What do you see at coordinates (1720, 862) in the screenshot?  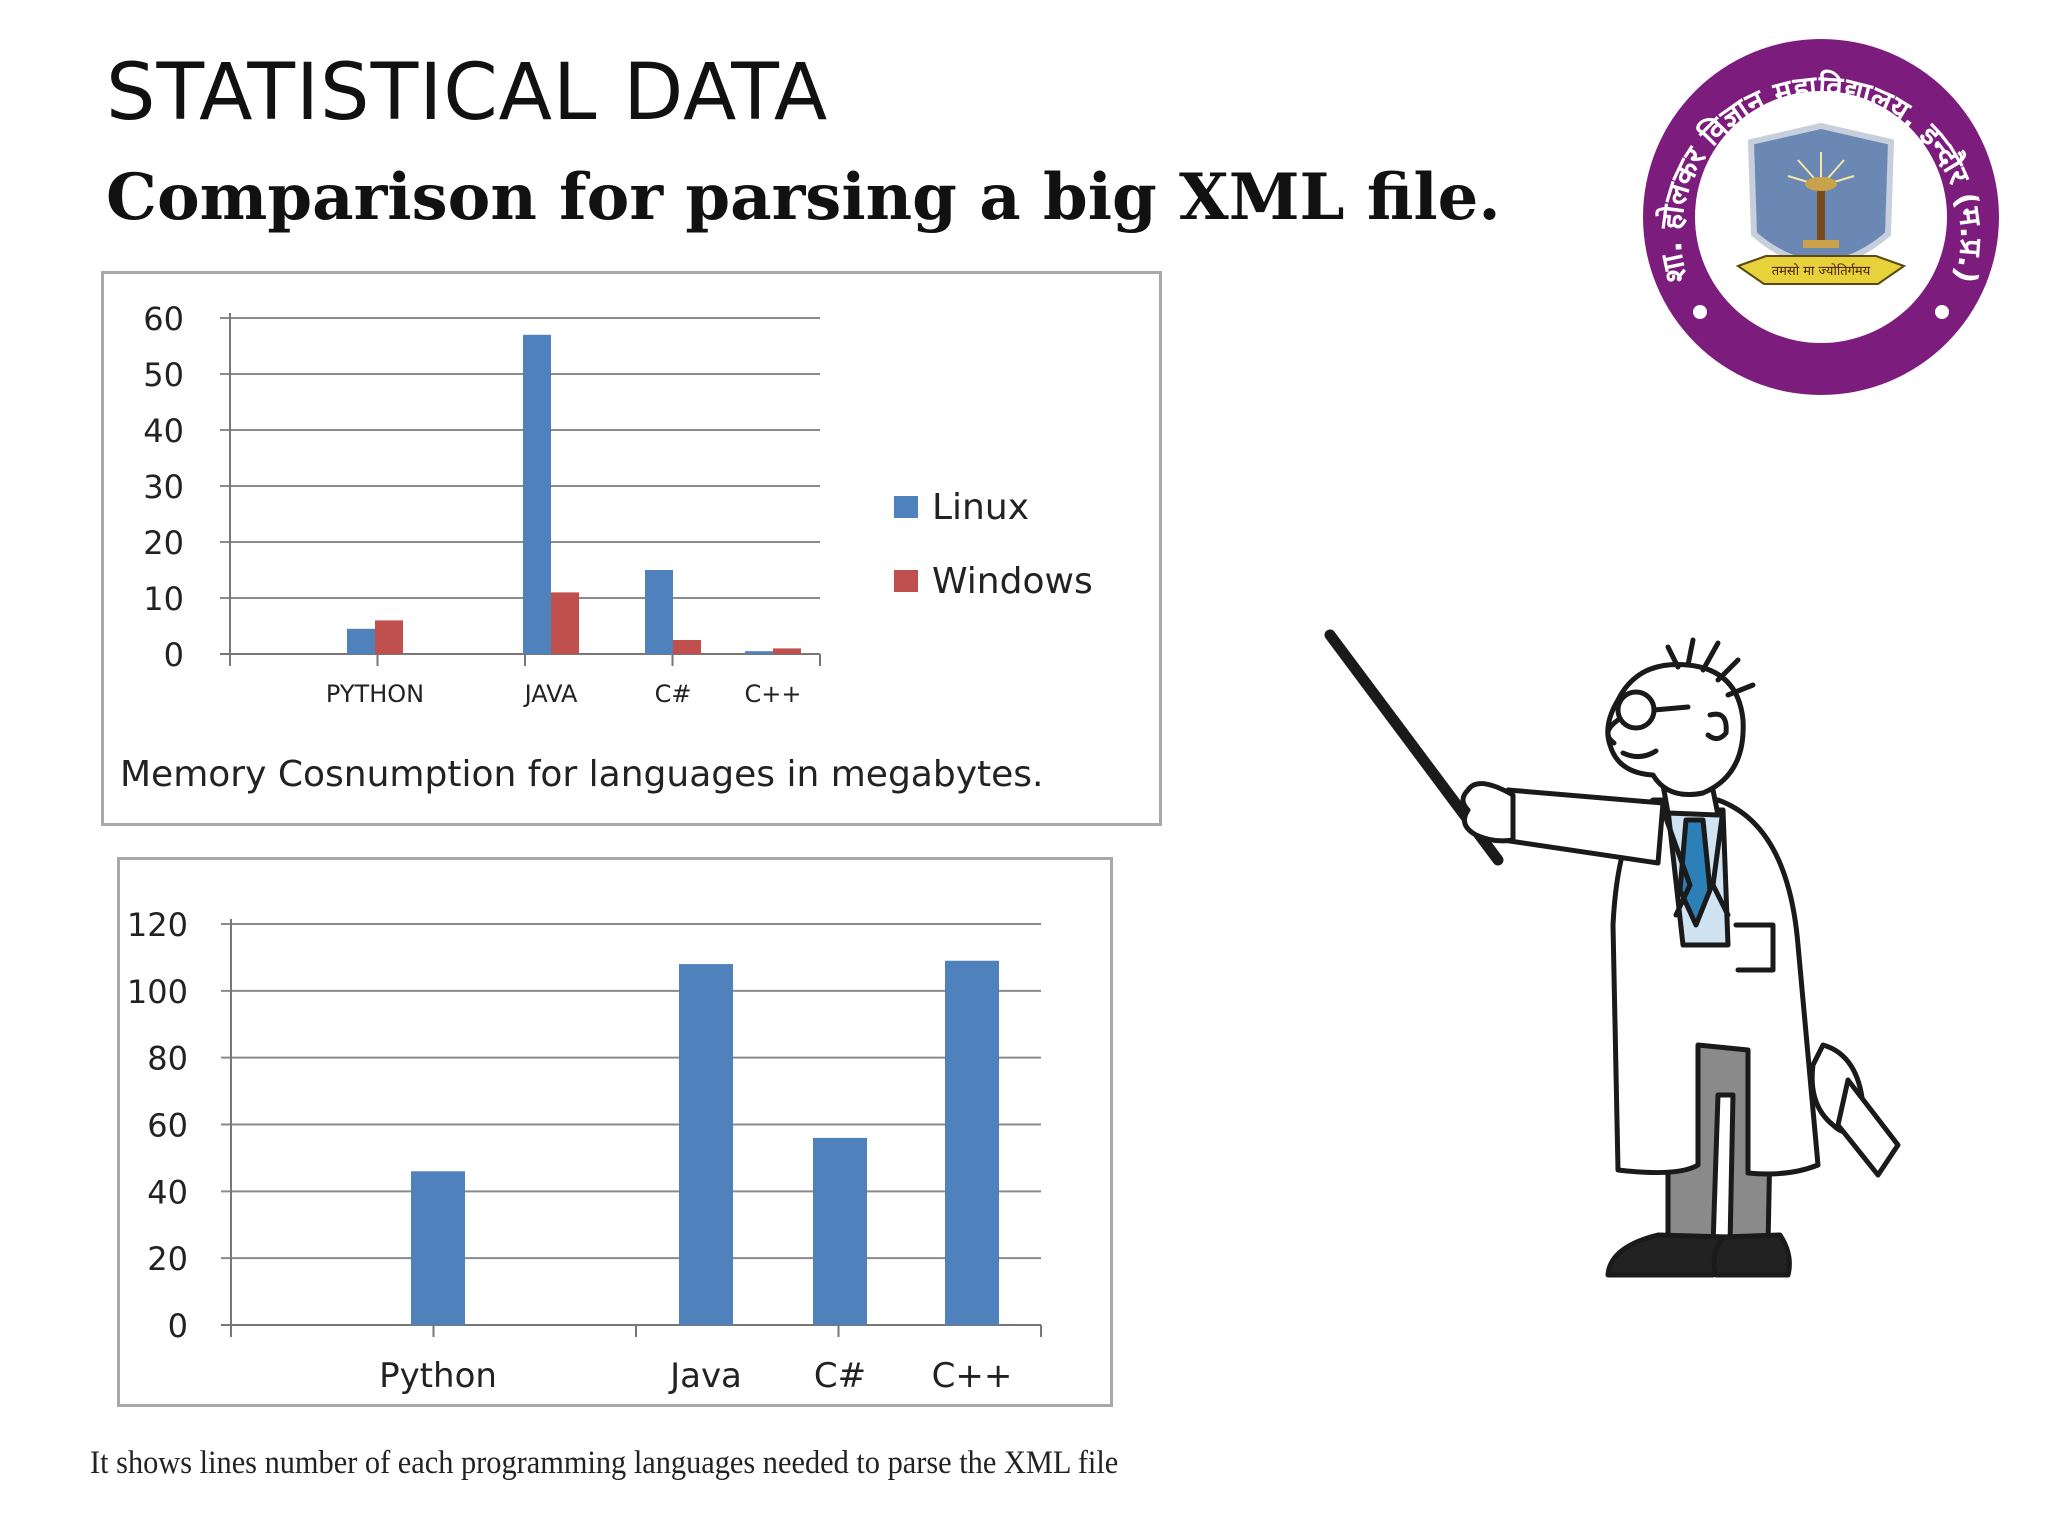 I see `lapel-right` at bounding box center [1720, 862].